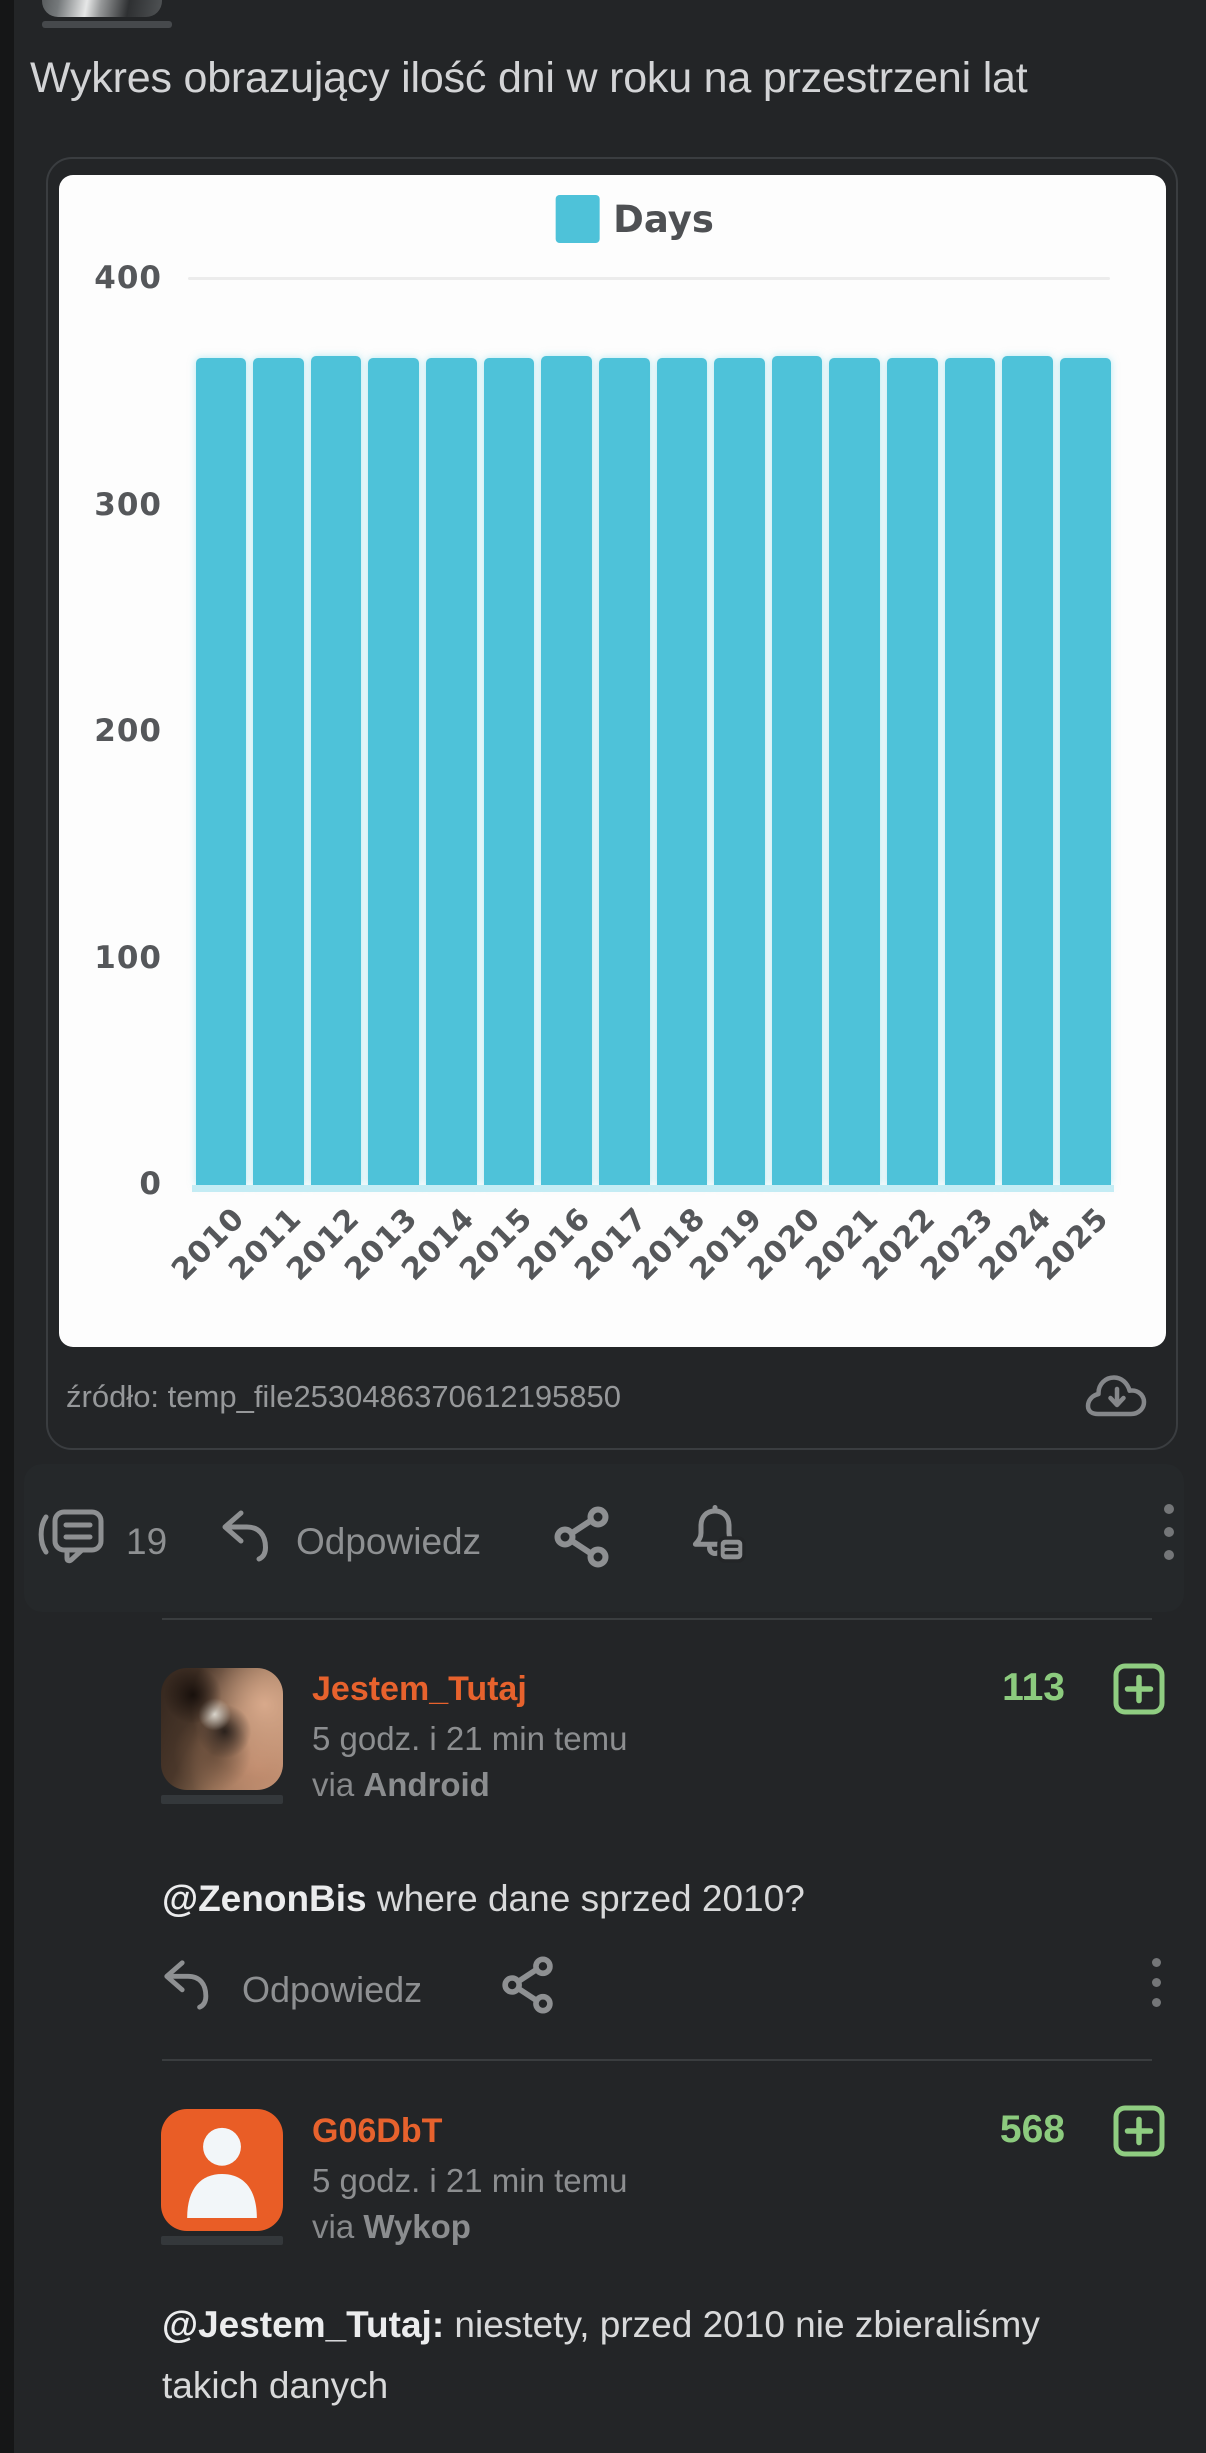 The image size is (1206, 2453). Describe the element at coordinates (1033, 1687) in the screenshot. I see `comment1-score: 113` at that location.